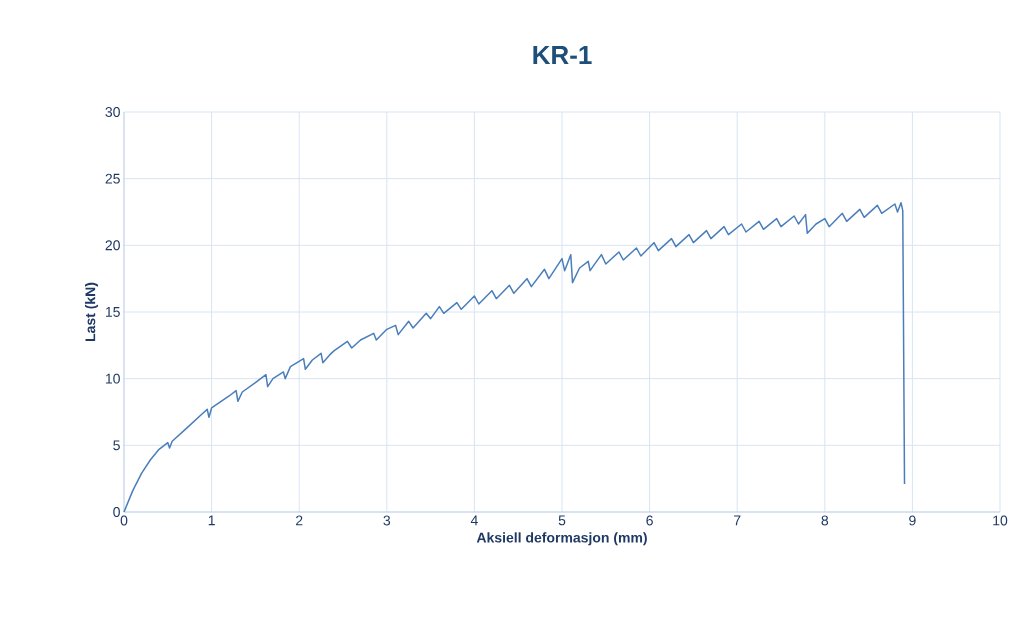 This screenshot has height=623, width=1031. Describe the element at coordinates (112, 178) in the screenshot. I see `y-tick-label: 25` at that location.